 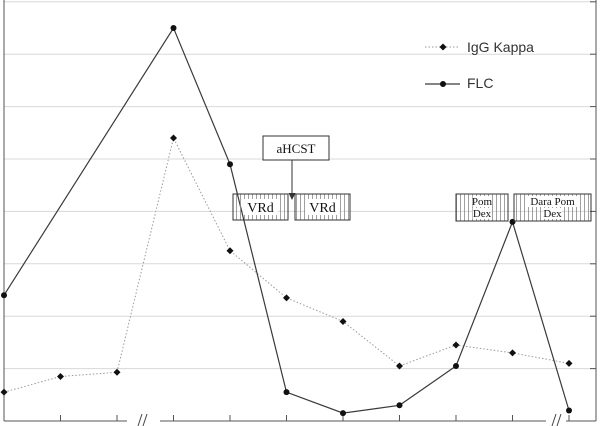 I want to click on annotation-label-vrd-2: VRd, so click(x=322, y=208).